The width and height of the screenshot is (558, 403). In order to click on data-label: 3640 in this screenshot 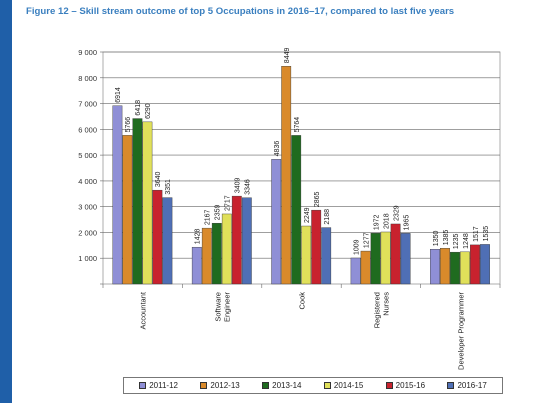, I will do `click(158, 179)`.